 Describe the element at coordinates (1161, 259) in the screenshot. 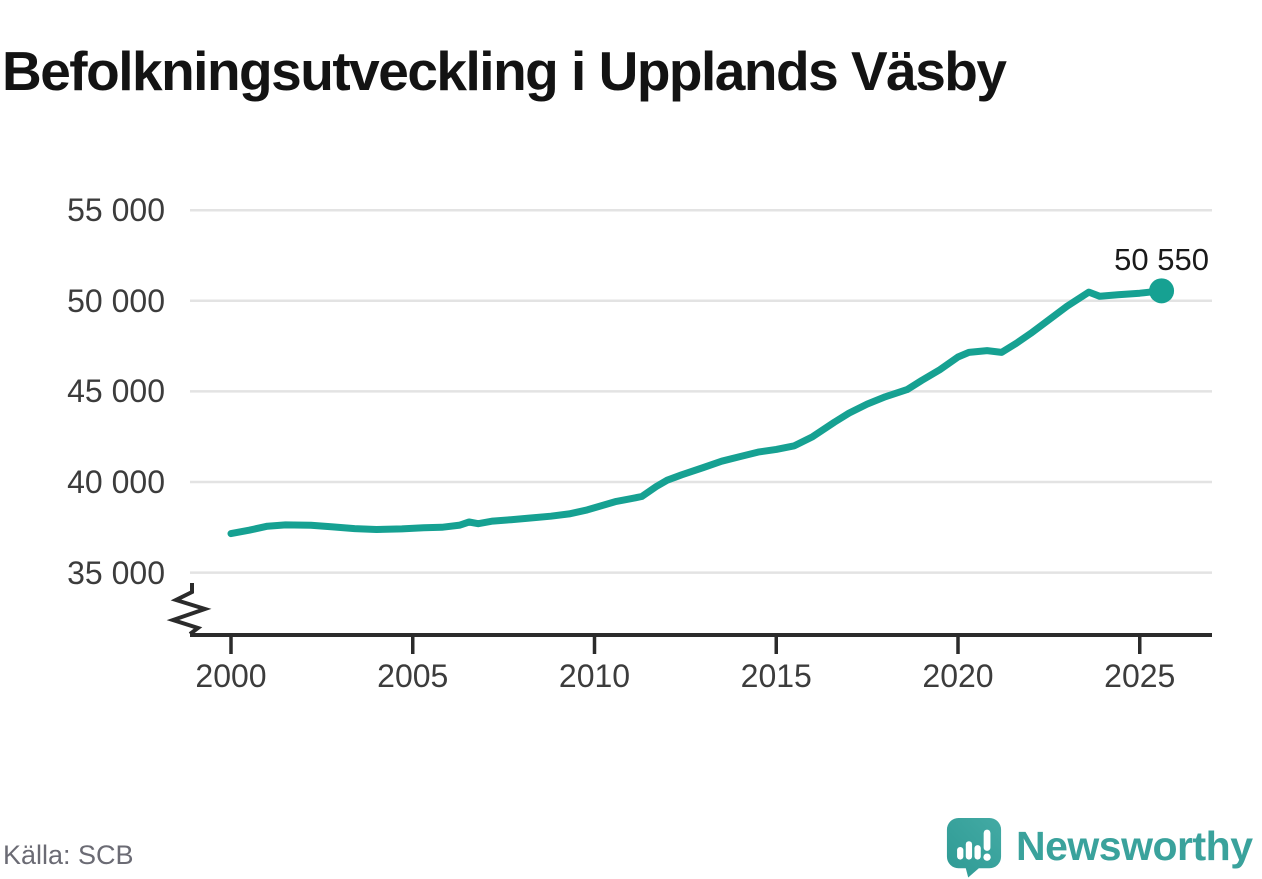

I see `latest-value-label: 50 550` at that location.